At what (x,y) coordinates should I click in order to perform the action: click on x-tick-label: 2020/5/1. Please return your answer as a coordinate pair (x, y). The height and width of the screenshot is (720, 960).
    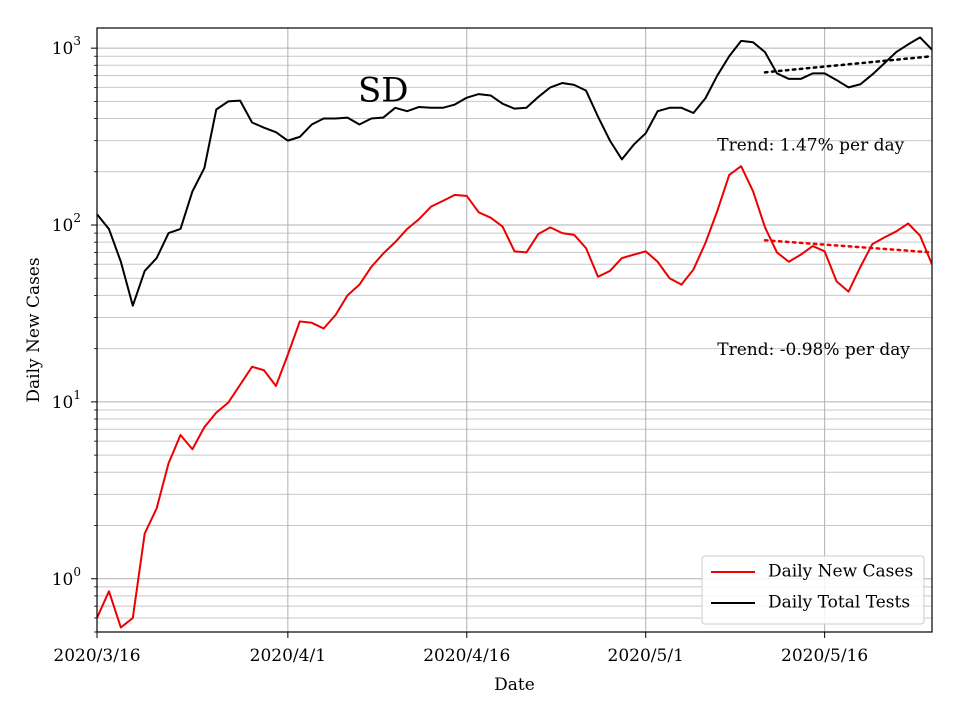
    Looking at the image, I should click on (646, 656).